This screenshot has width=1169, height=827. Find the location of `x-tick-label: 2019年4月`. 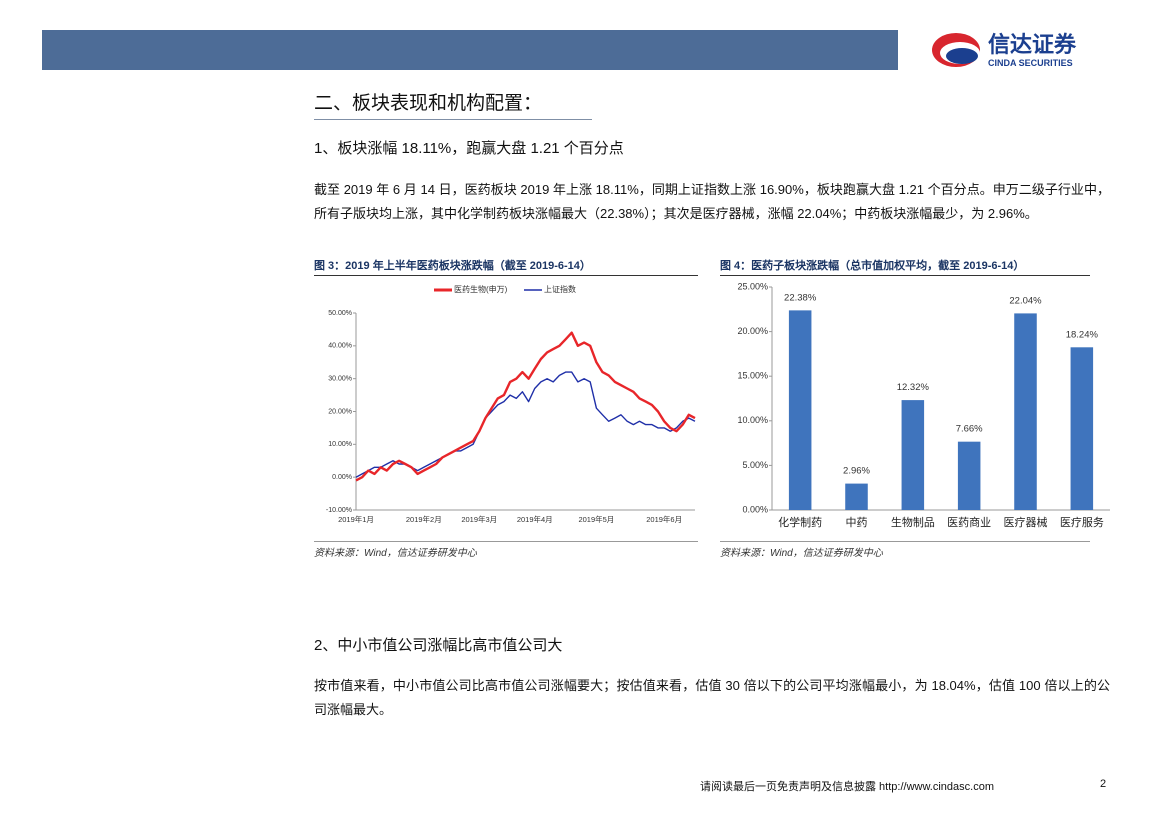

x-tick-label: 2019年4月 is located at coordinates (535, 519).